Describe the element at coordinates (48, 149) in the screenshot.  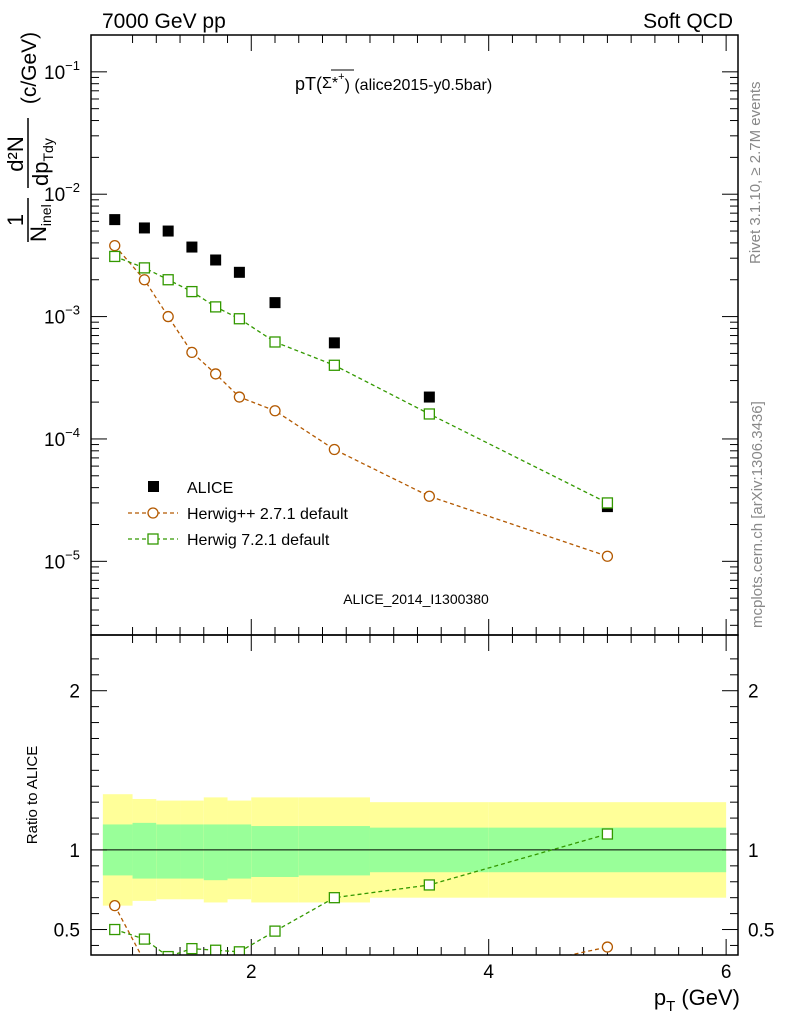
I see `y-label-tdy: Tdy` at that location.